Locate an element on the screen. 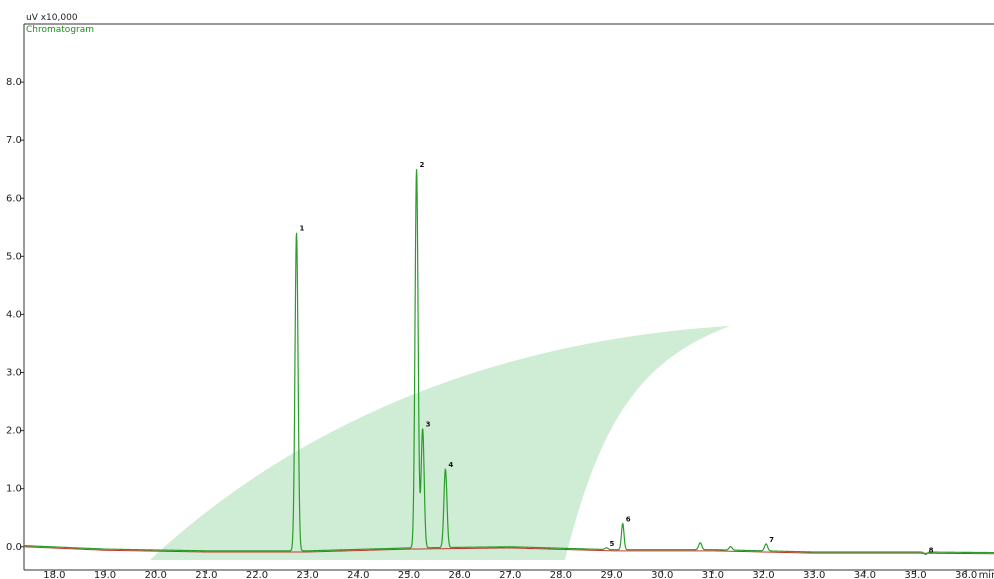 The image size is (994, 579). scale-label: uV x10,000 is located at coordinates (52, 18).